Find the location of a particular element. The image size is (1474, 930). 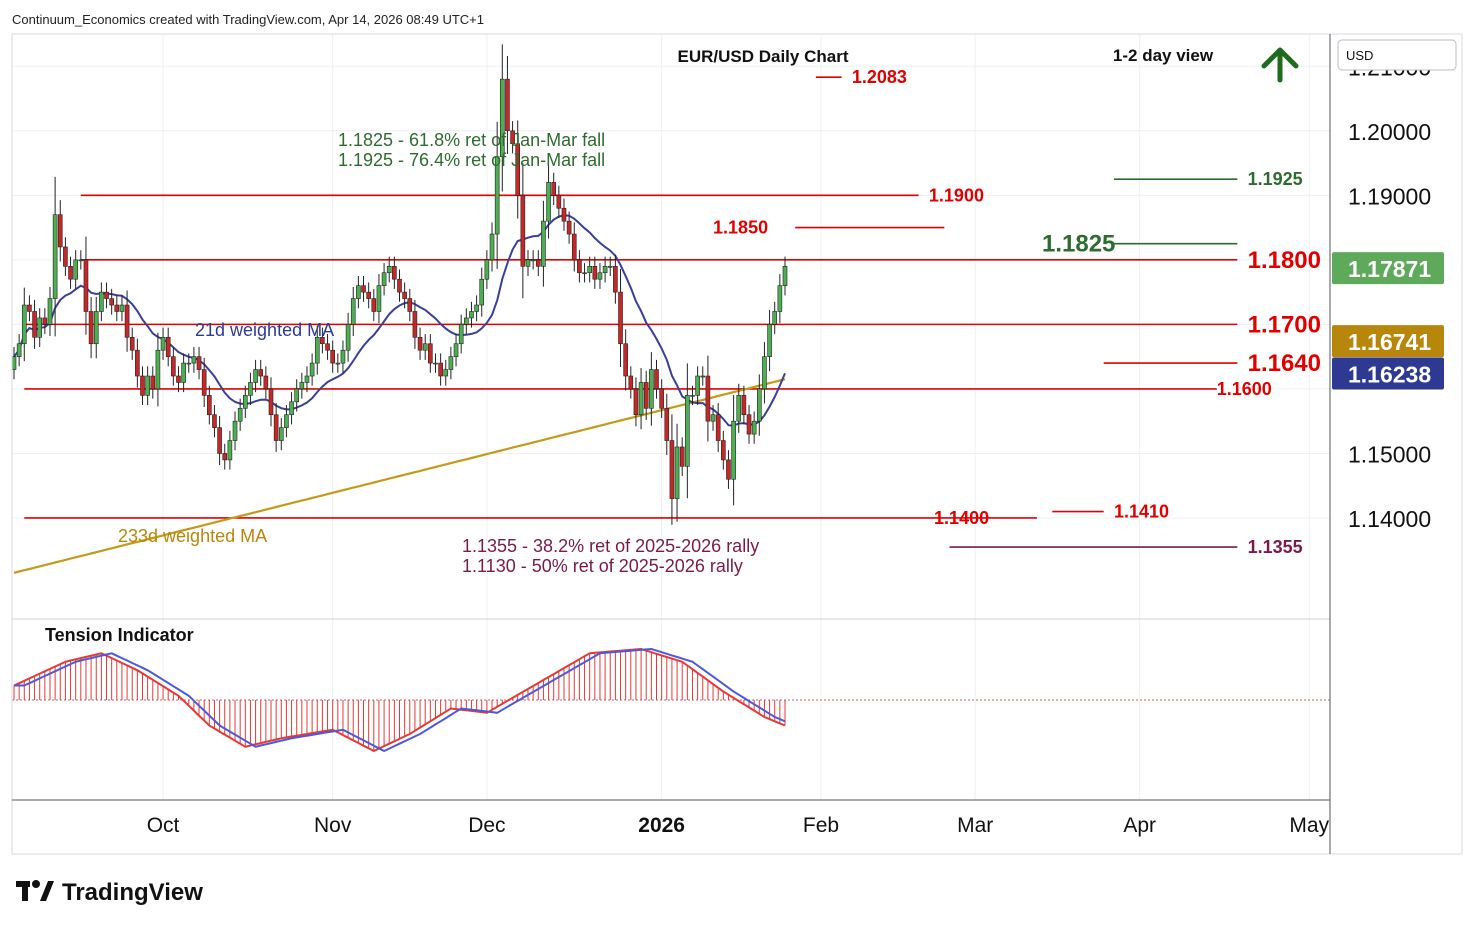

level-label: 1.1925 is located at coordinates (1275, 179).